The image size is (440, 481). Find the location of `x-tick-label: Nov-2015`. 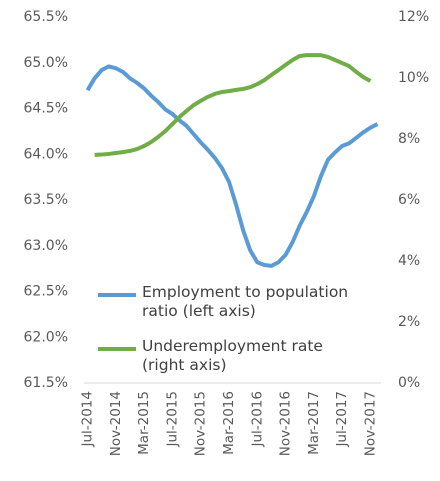

x-tick-label: Nov-2015 is located at coordinates (201, 423).